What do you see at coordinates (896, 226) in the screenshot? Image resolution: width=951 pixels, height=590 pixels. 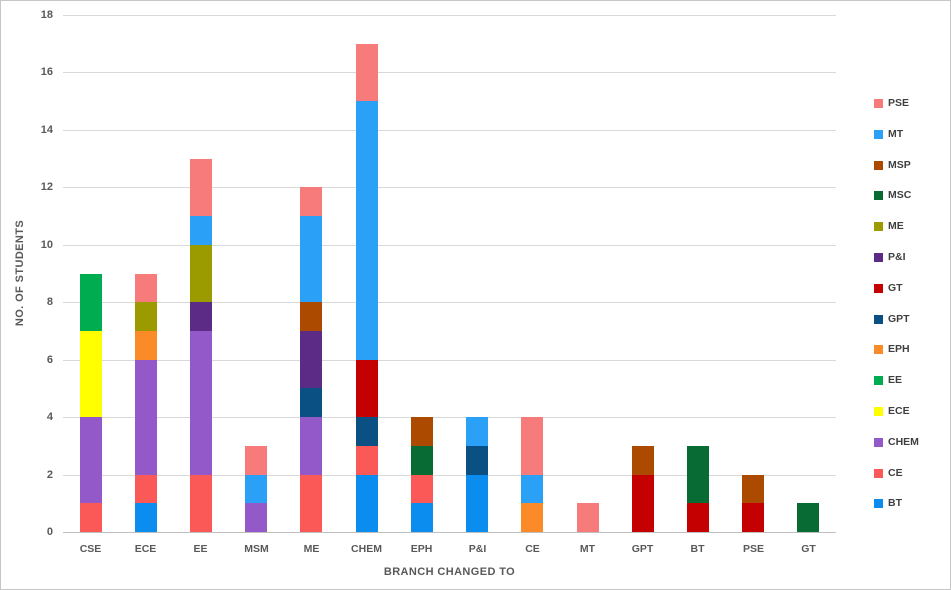 I see `legend-label: ME` at bounding box center [896, 226].